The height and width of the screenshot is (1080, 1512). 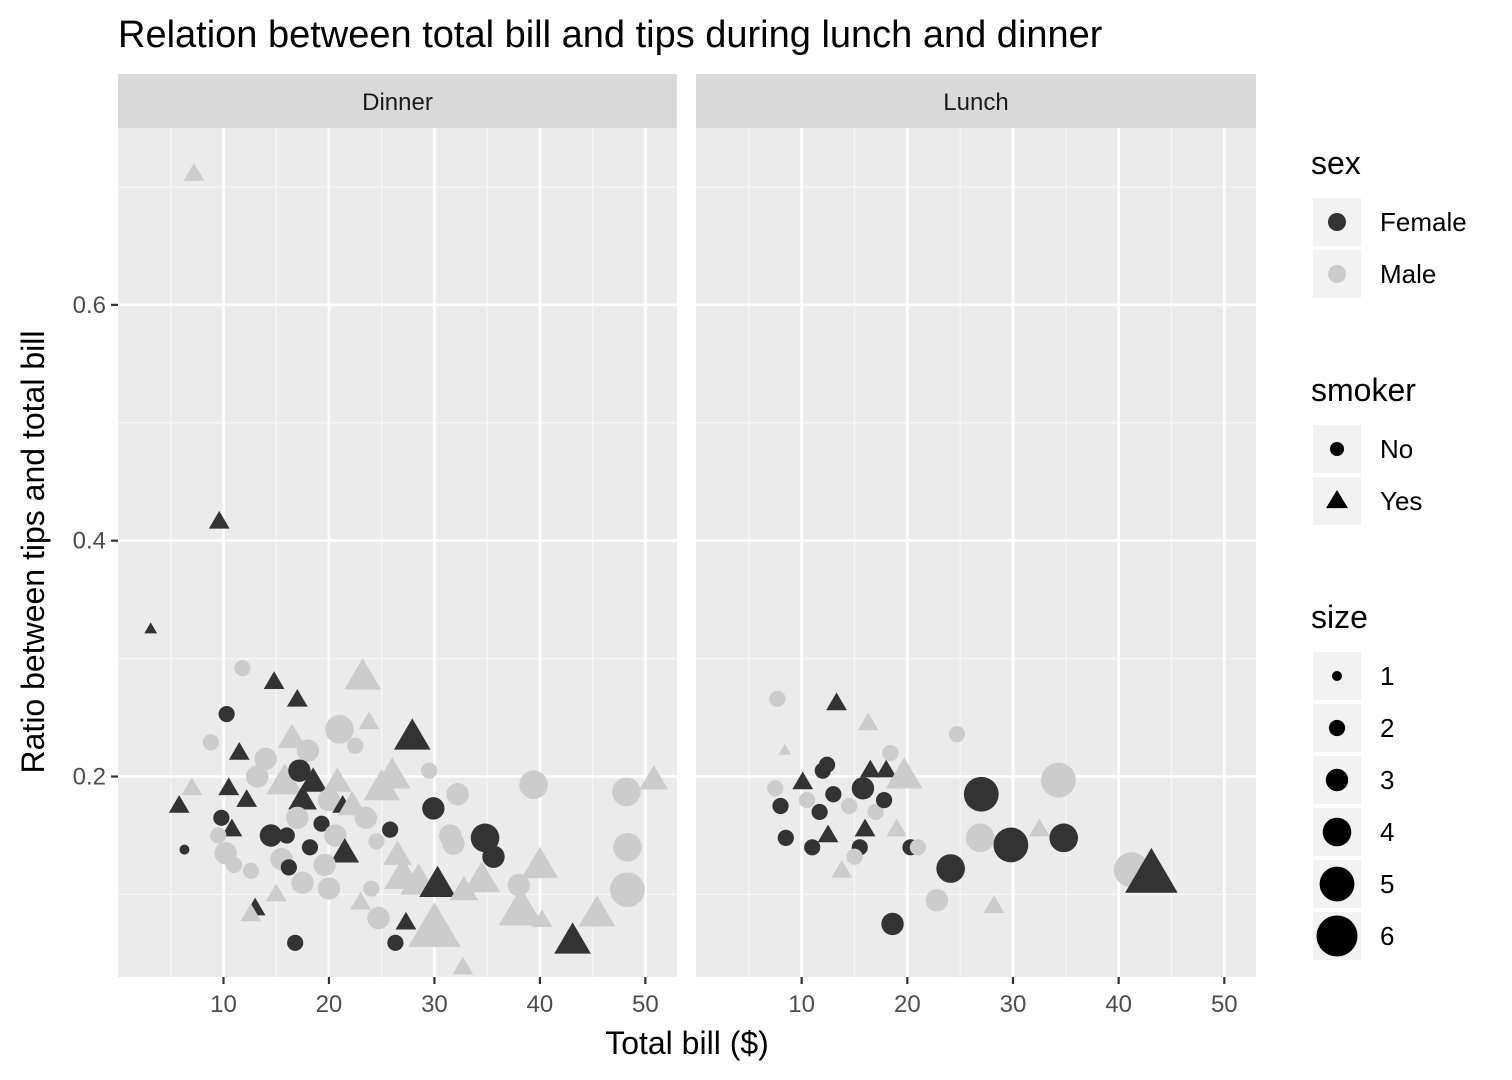 What do you see at coordinates (1396, 449) in the screenshot?
I see `legend-label-smoker-no: No` at bounding box center [1396, 449].